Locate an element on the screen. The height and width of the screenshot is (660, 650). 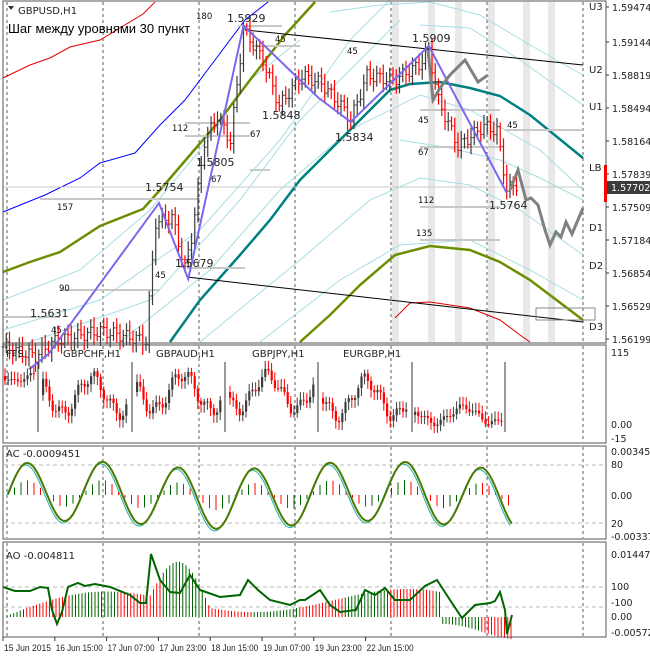
pivot-label: 1.5929 is located at coordinates (246, 18).